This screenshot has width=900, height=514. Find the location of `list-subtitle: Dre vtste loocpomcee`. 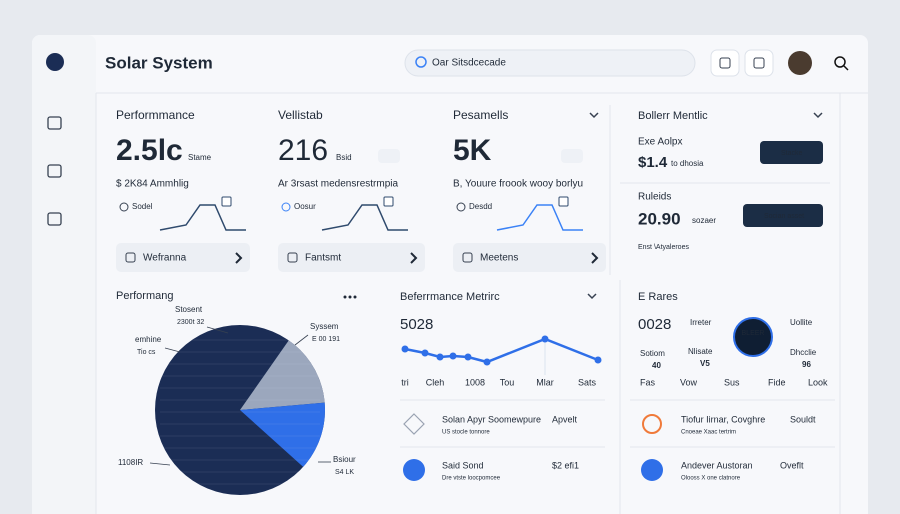

list-subtitle: Dre vtste loocpomcee is located at coordinates (471, 479).